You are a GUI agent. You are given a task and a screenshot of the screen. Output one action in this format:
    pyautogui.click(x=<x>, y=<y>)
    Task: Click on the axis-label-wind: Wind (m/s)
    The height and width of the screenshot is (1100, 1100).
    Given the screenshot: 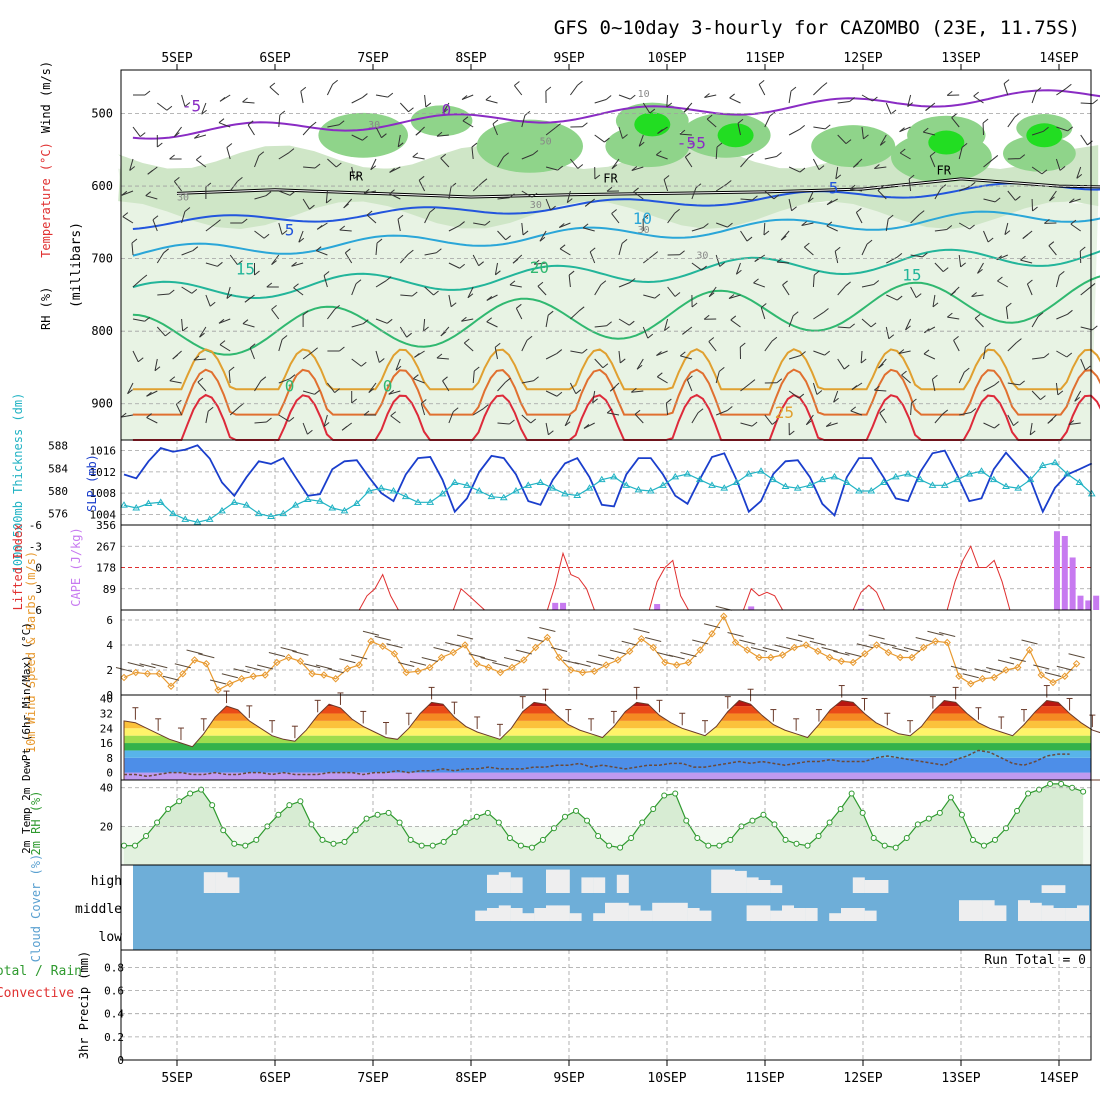 What is the action you would take?
    pyautogui.click(x=46, y=97)
    